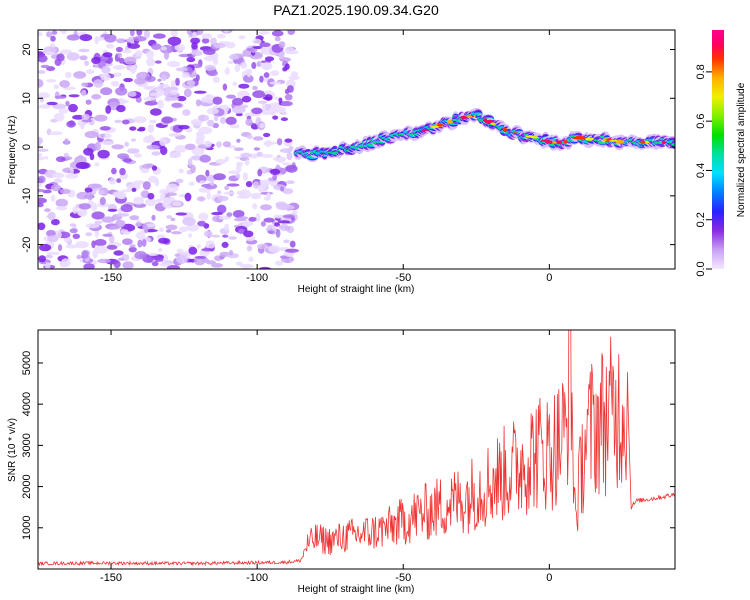 The image size is (750, 600). Describe the element at coordinates (27, 404) in the screenshot. I see `snr-y-tick-label-3: 4000` at that location.